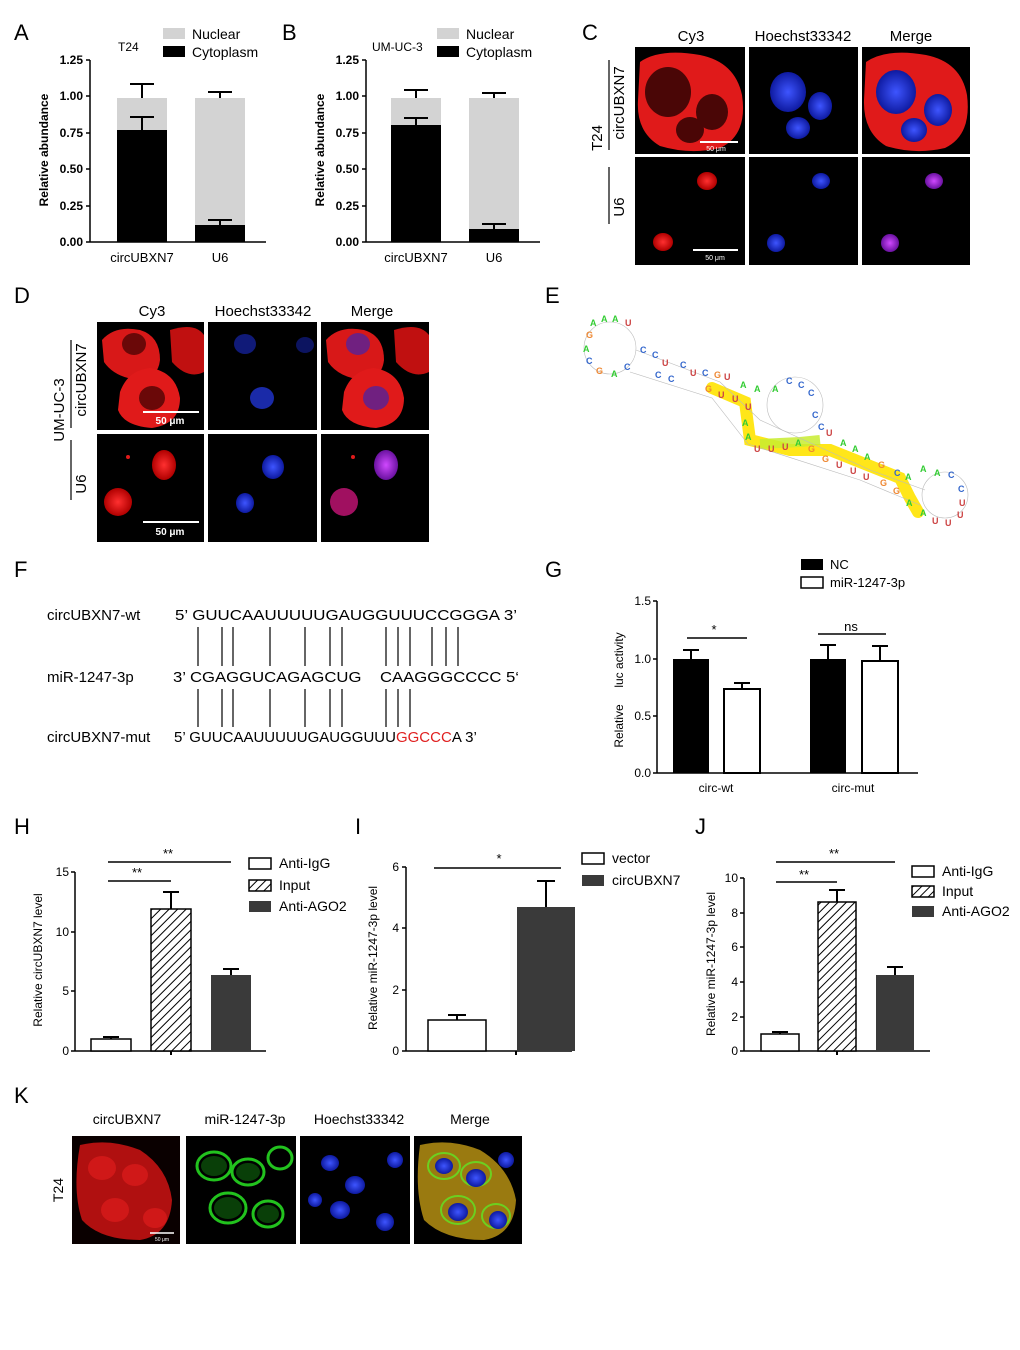 Image resolution: width=1020 pixels, height=1350 pixels. I want to click on panel-b-ytick-label: 0.75, so click(348, 133).